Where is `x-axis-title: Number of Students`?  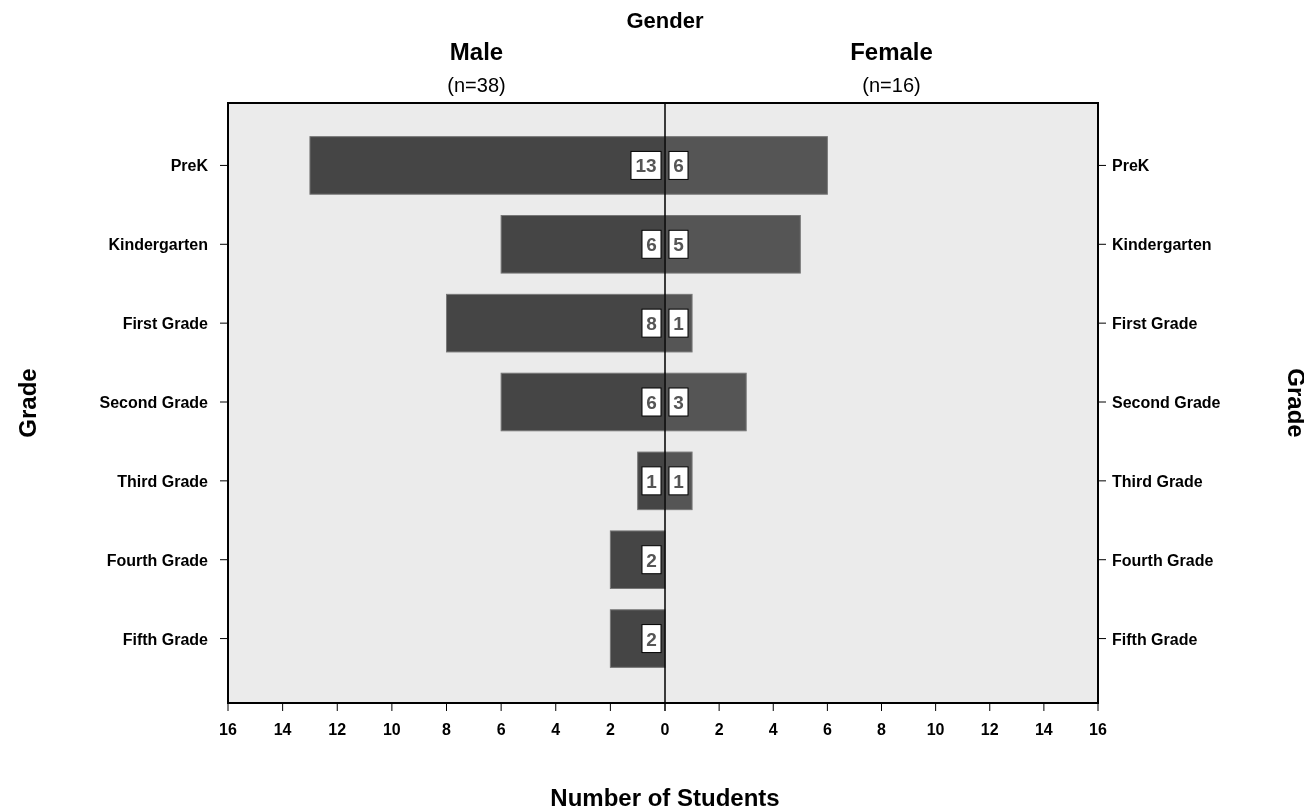
x-axis-title: Number of Students is located at coordinates (665, 796).